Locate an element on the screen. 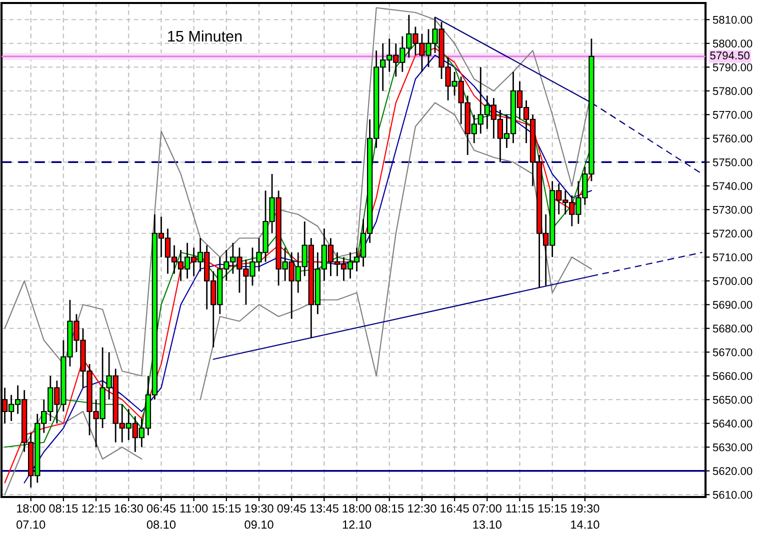  y-tick-label: 5650.00 is located at coordinates (732, 400).